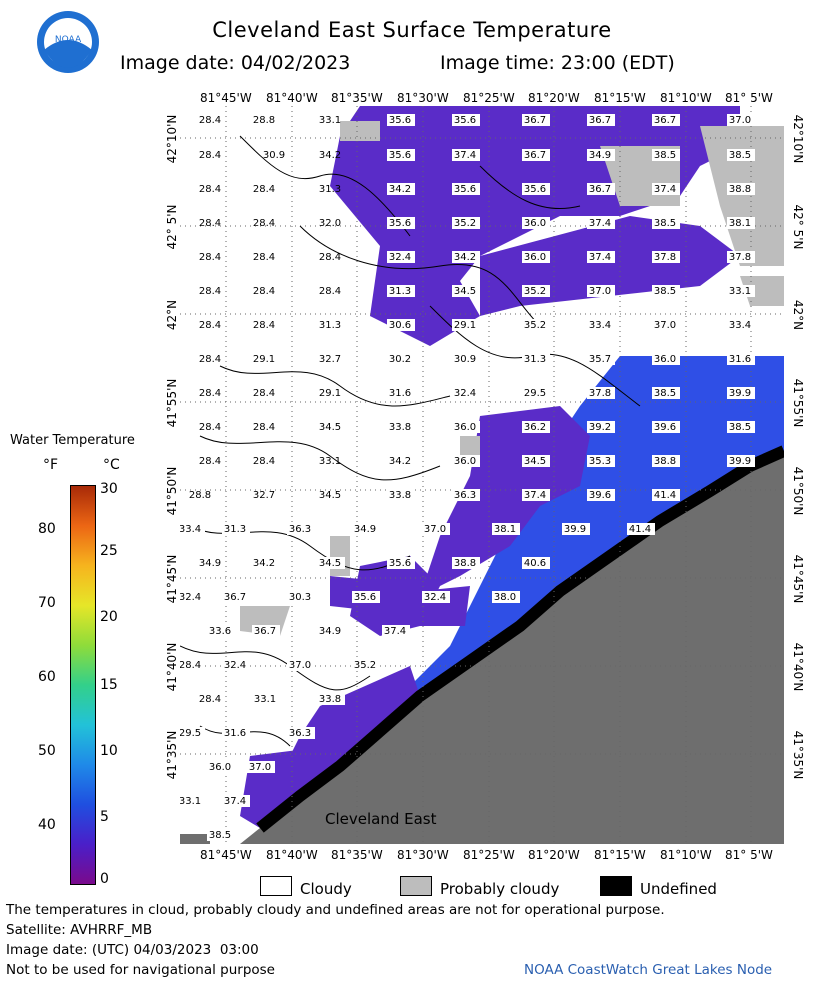 Image resolution: width=824 pixels, height=986 pixels. Describe the element at coordinates (400, 359) in the screenshot. I see `temperature-label: 30.2` at that location.